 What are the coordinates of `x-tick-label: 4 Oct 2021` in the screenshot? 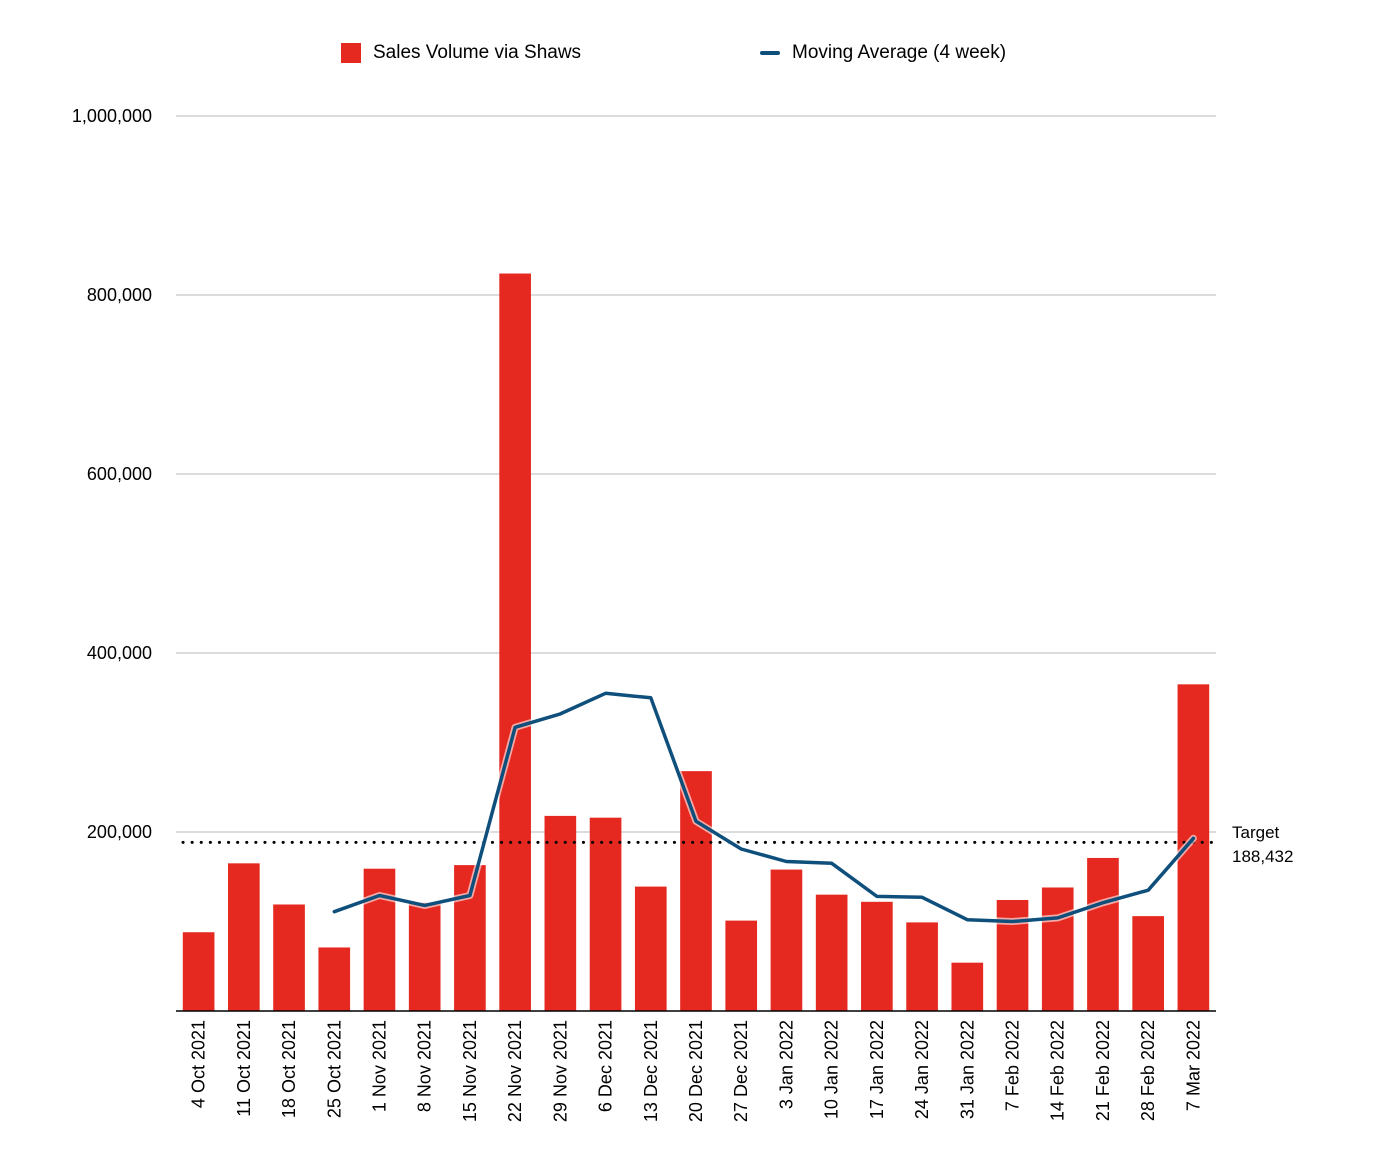 It's located at (199, 1064).